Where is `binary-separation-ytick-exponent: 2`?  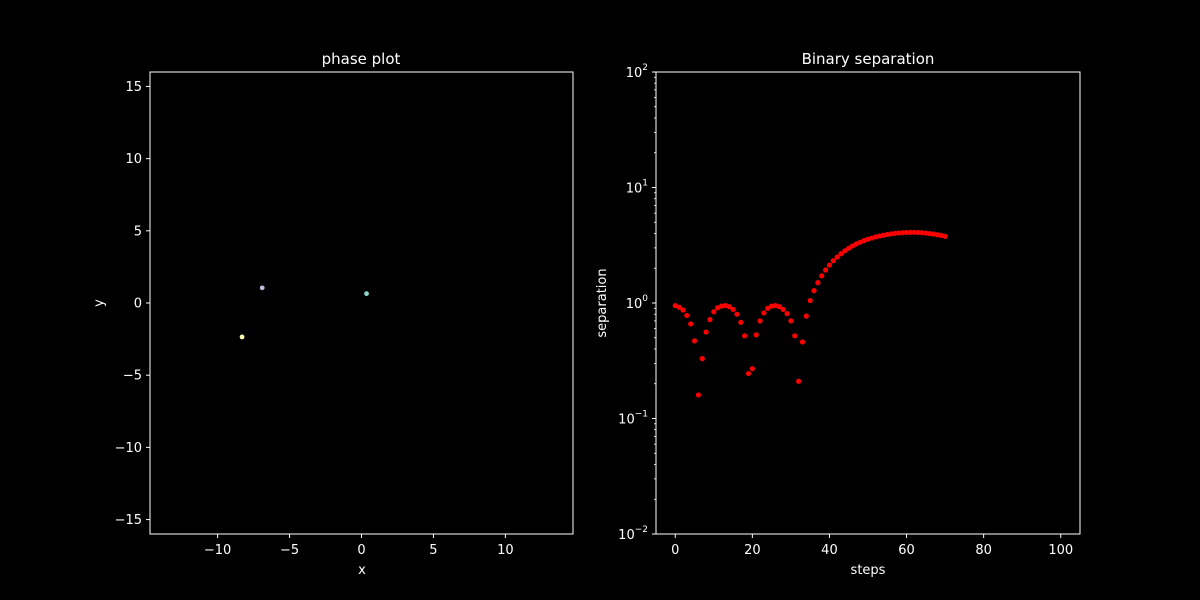
binary-separation-ytick-exponent: 2 is located at coordinates (645, 68).